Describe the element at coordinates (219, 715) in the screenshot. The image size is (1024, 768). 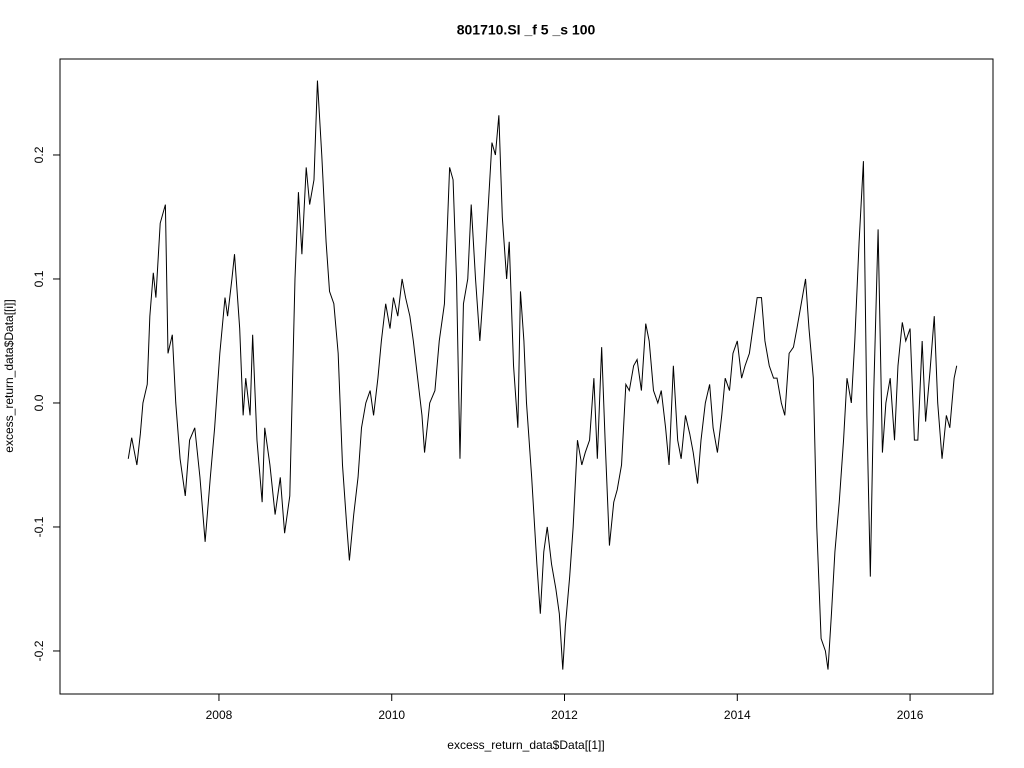
I see `x-tick-label: 2008` at that location.